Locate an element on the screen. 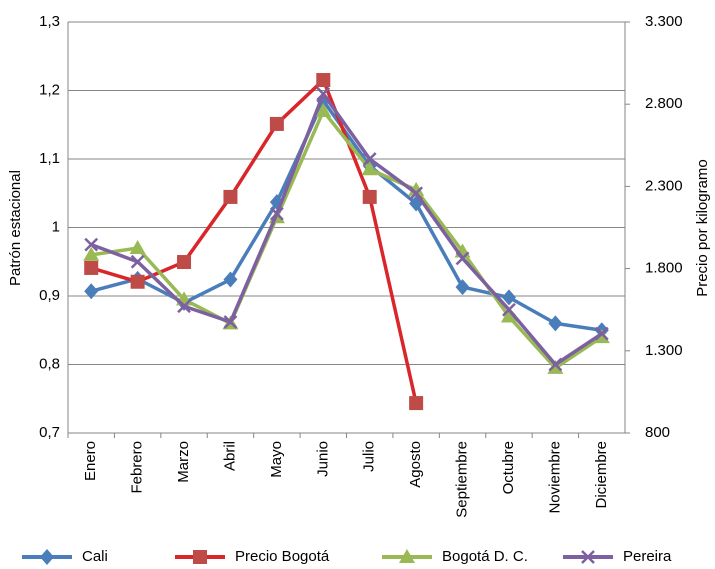 The width and height of the screenshot is (715, 569). y-axis-title: Patrón estacional is located at coordinates (15, 228).